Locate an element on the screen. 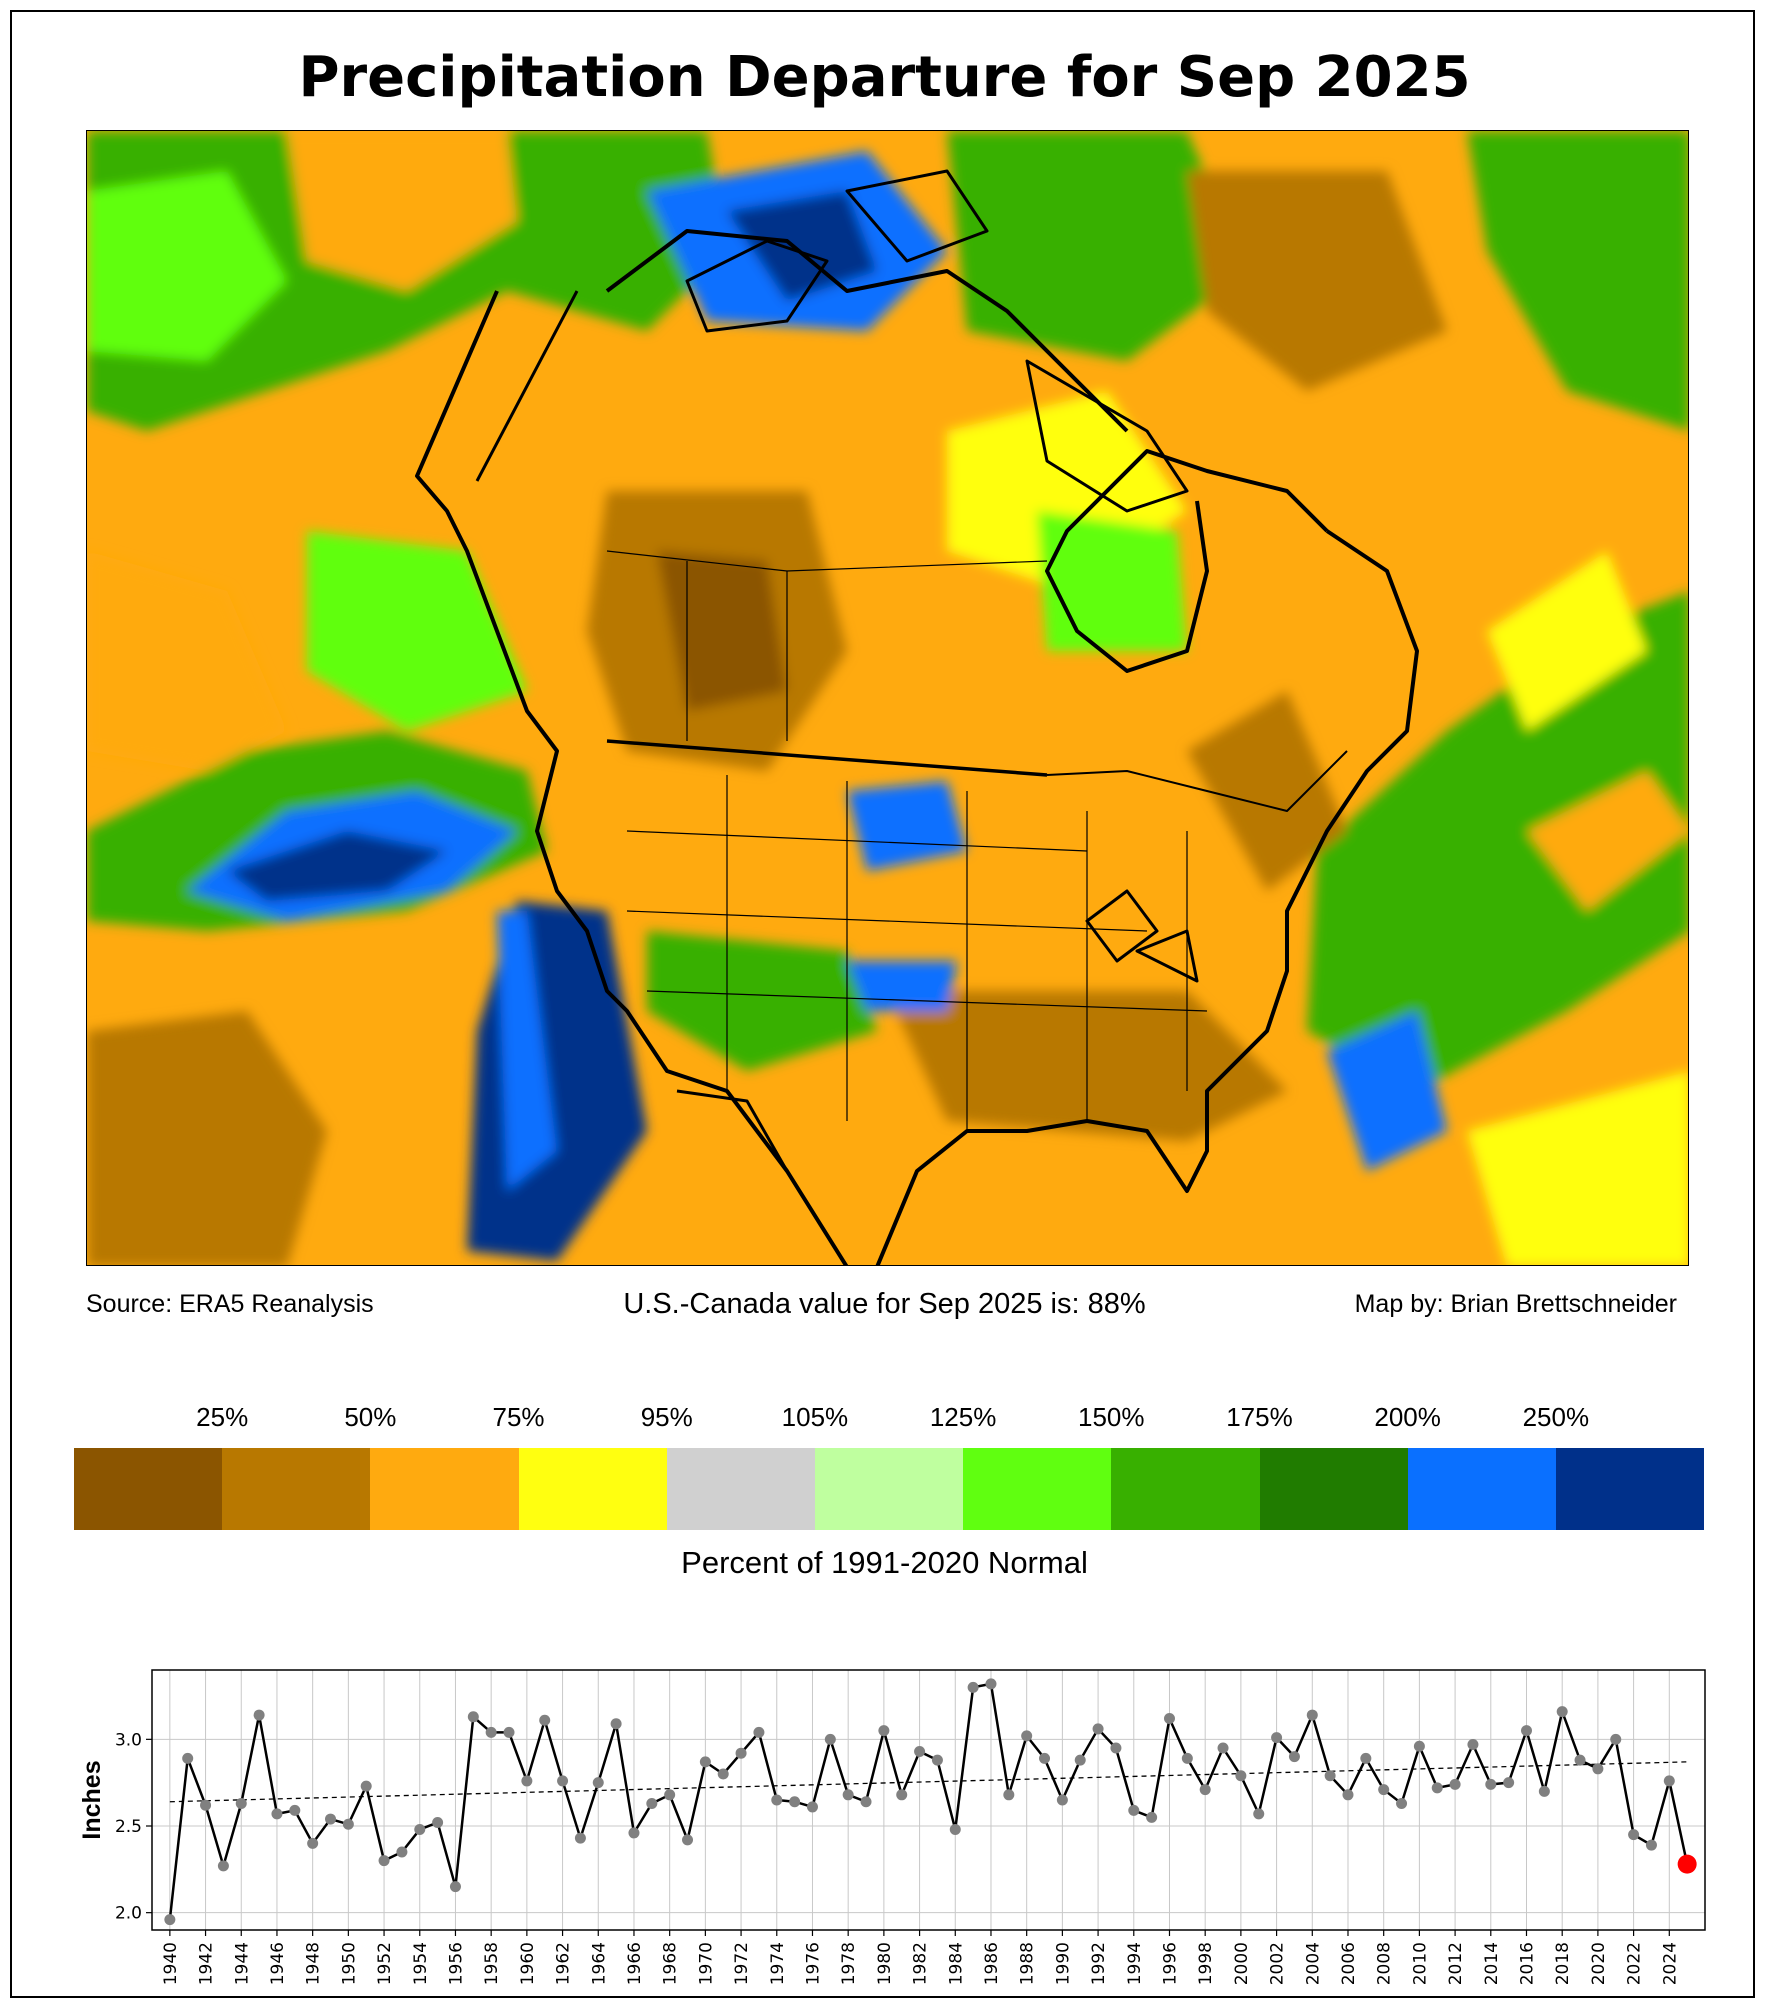 This screenshot has width=1769, height=2010. field-green-southwest is located at coordinates (762, 1001).